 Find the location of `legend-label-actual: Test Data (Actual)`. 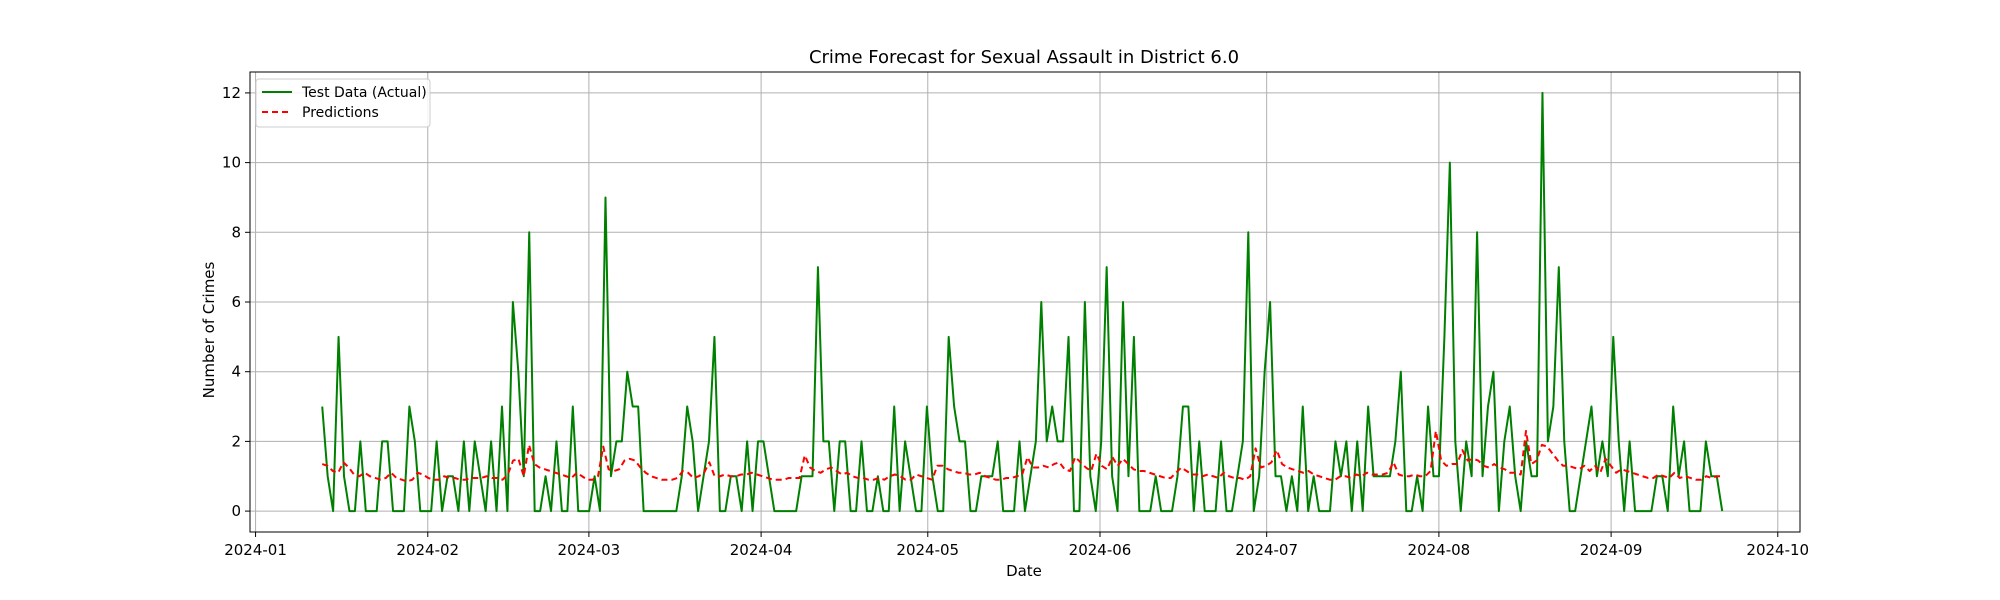

legend-label-actual: Test Data (Actual) is located at coordinates (364, 93).